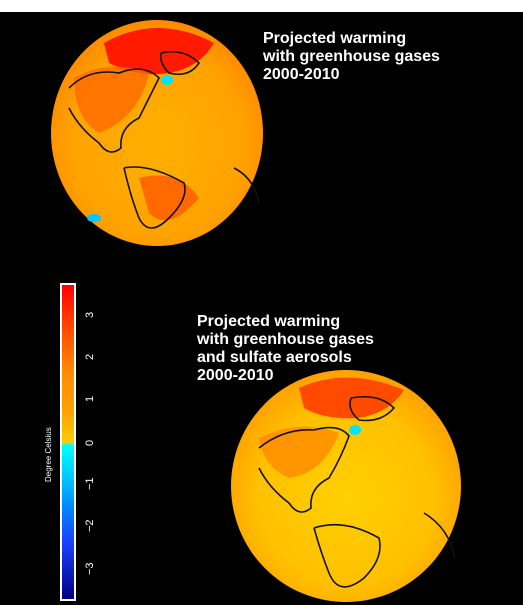 This screenshot has height=605, width=523. I want to click on globe-2-coastline-south-america, so click(347, 555).